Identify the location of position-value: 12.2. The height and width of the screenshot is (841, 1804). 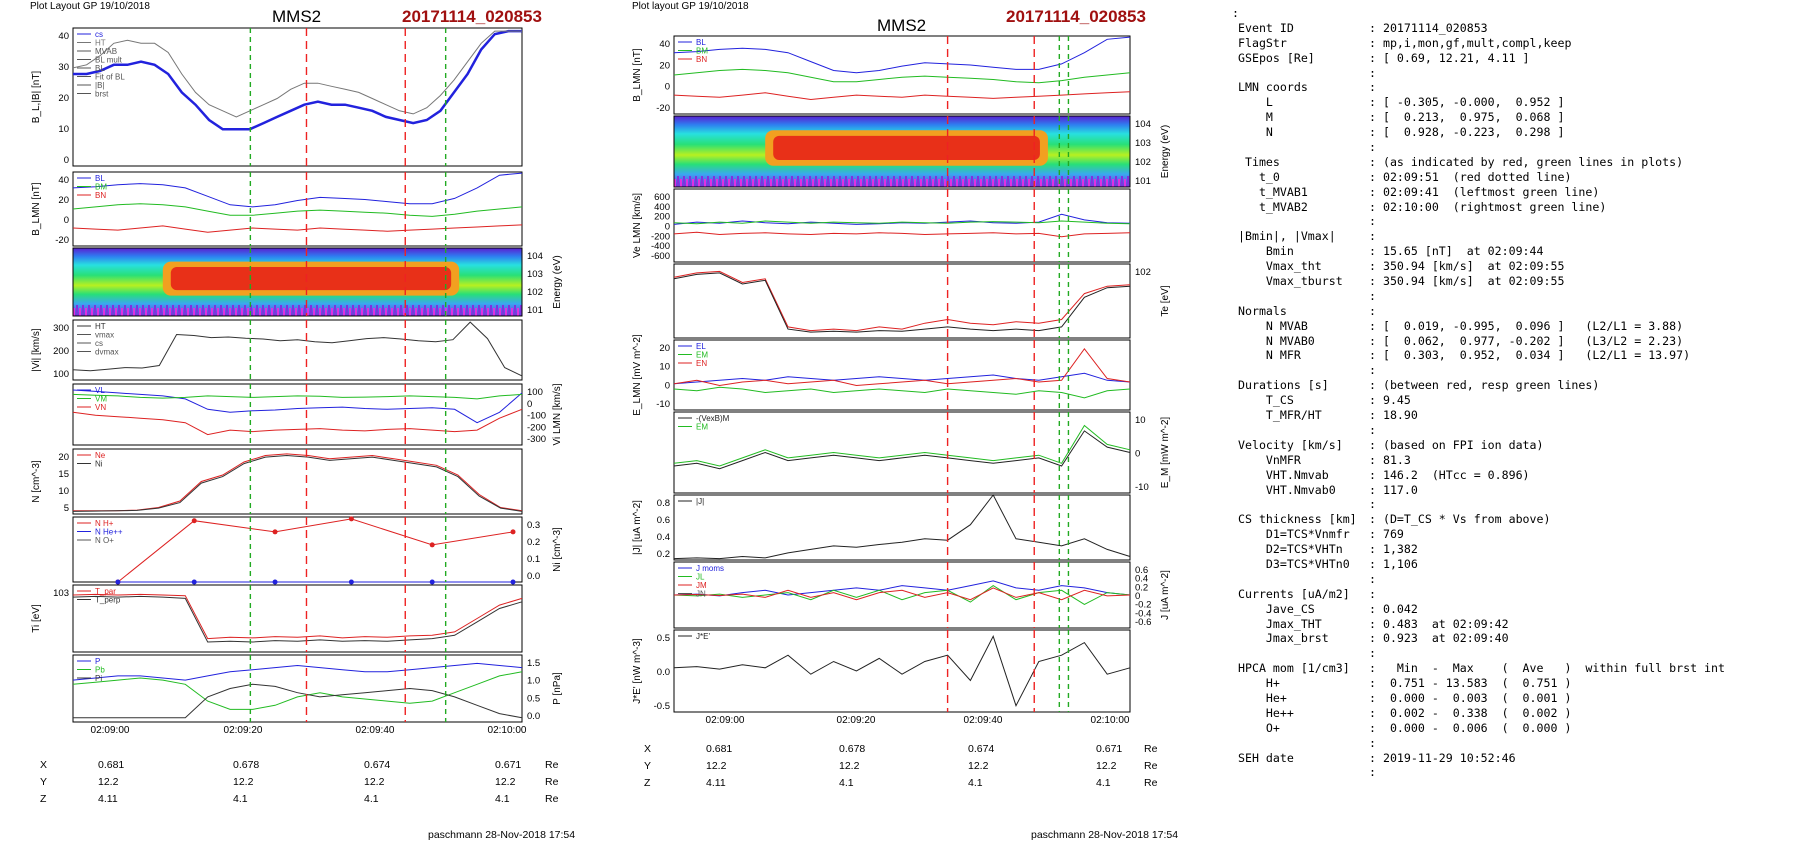
(374, 782).